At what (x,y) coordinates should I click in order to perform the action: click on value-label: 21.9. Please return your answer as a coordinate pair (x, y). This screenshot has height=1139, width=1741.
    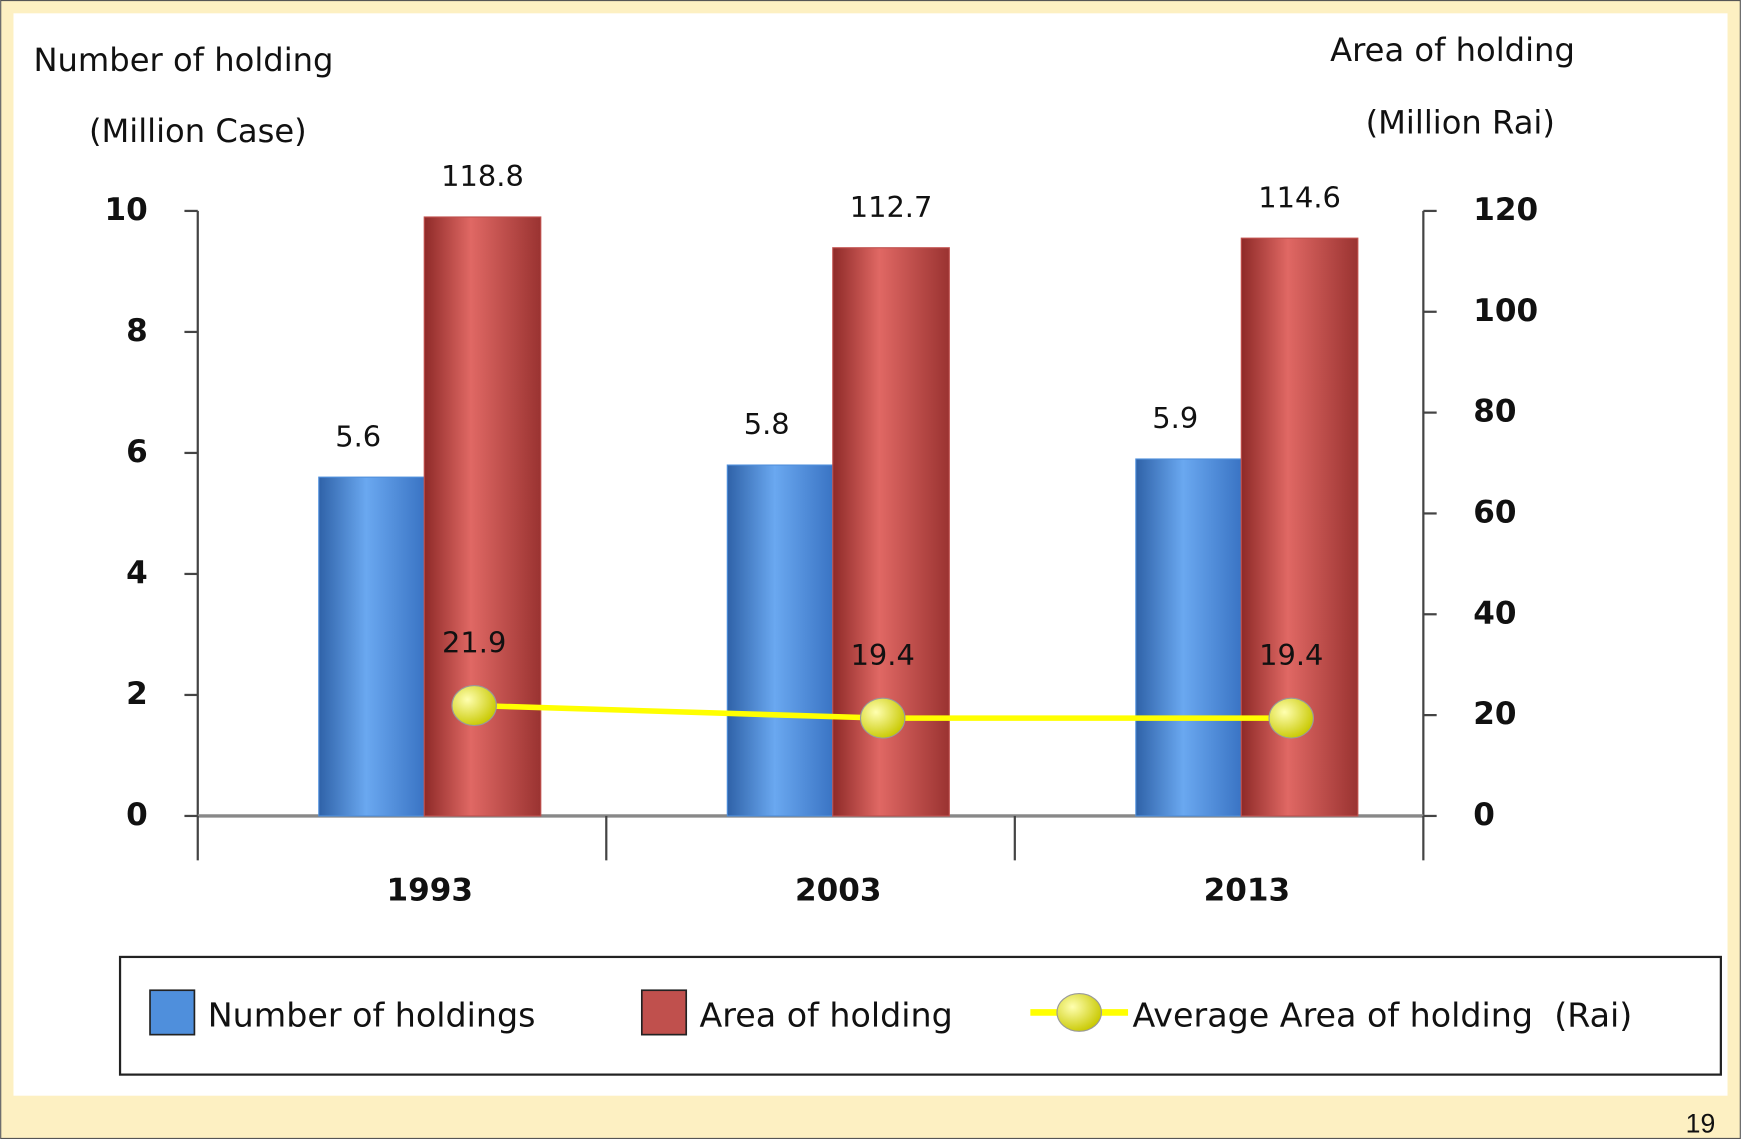
    Looking at the image, I should click on (474, 642).